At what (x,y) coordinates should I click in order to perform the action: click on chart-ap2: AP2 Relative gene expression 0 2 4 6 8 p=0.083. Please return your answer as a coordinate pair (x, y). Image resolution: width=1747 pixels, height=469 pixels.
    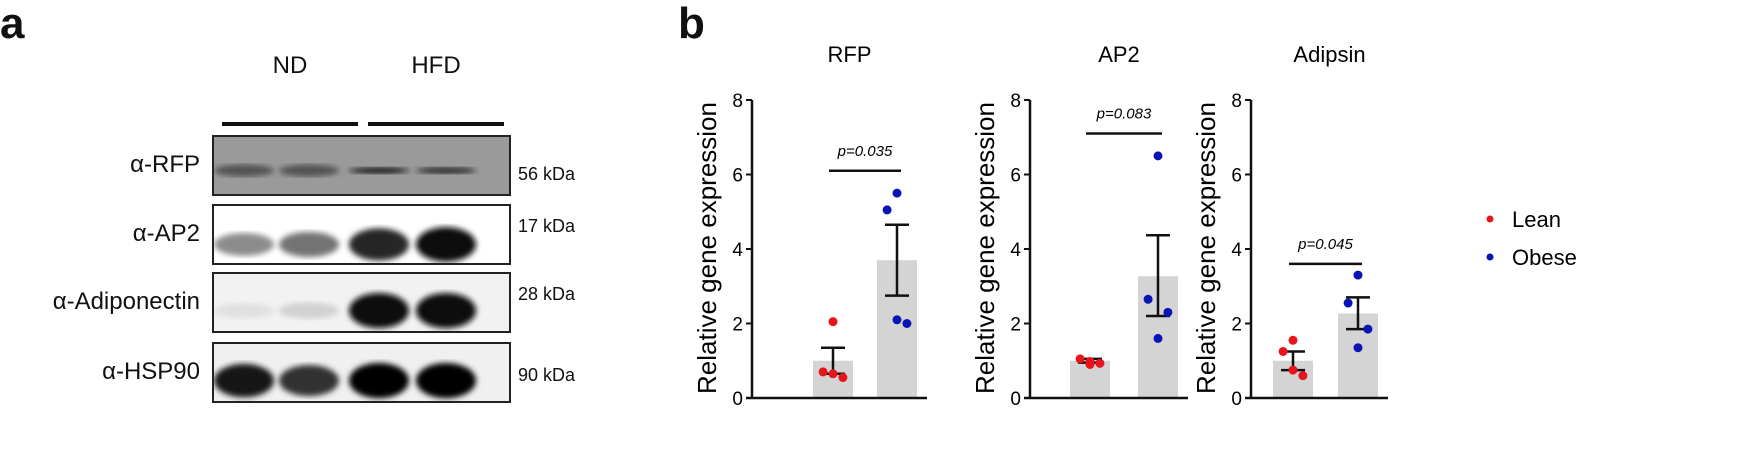
    Looking at the image, I should click on (1079, 226).